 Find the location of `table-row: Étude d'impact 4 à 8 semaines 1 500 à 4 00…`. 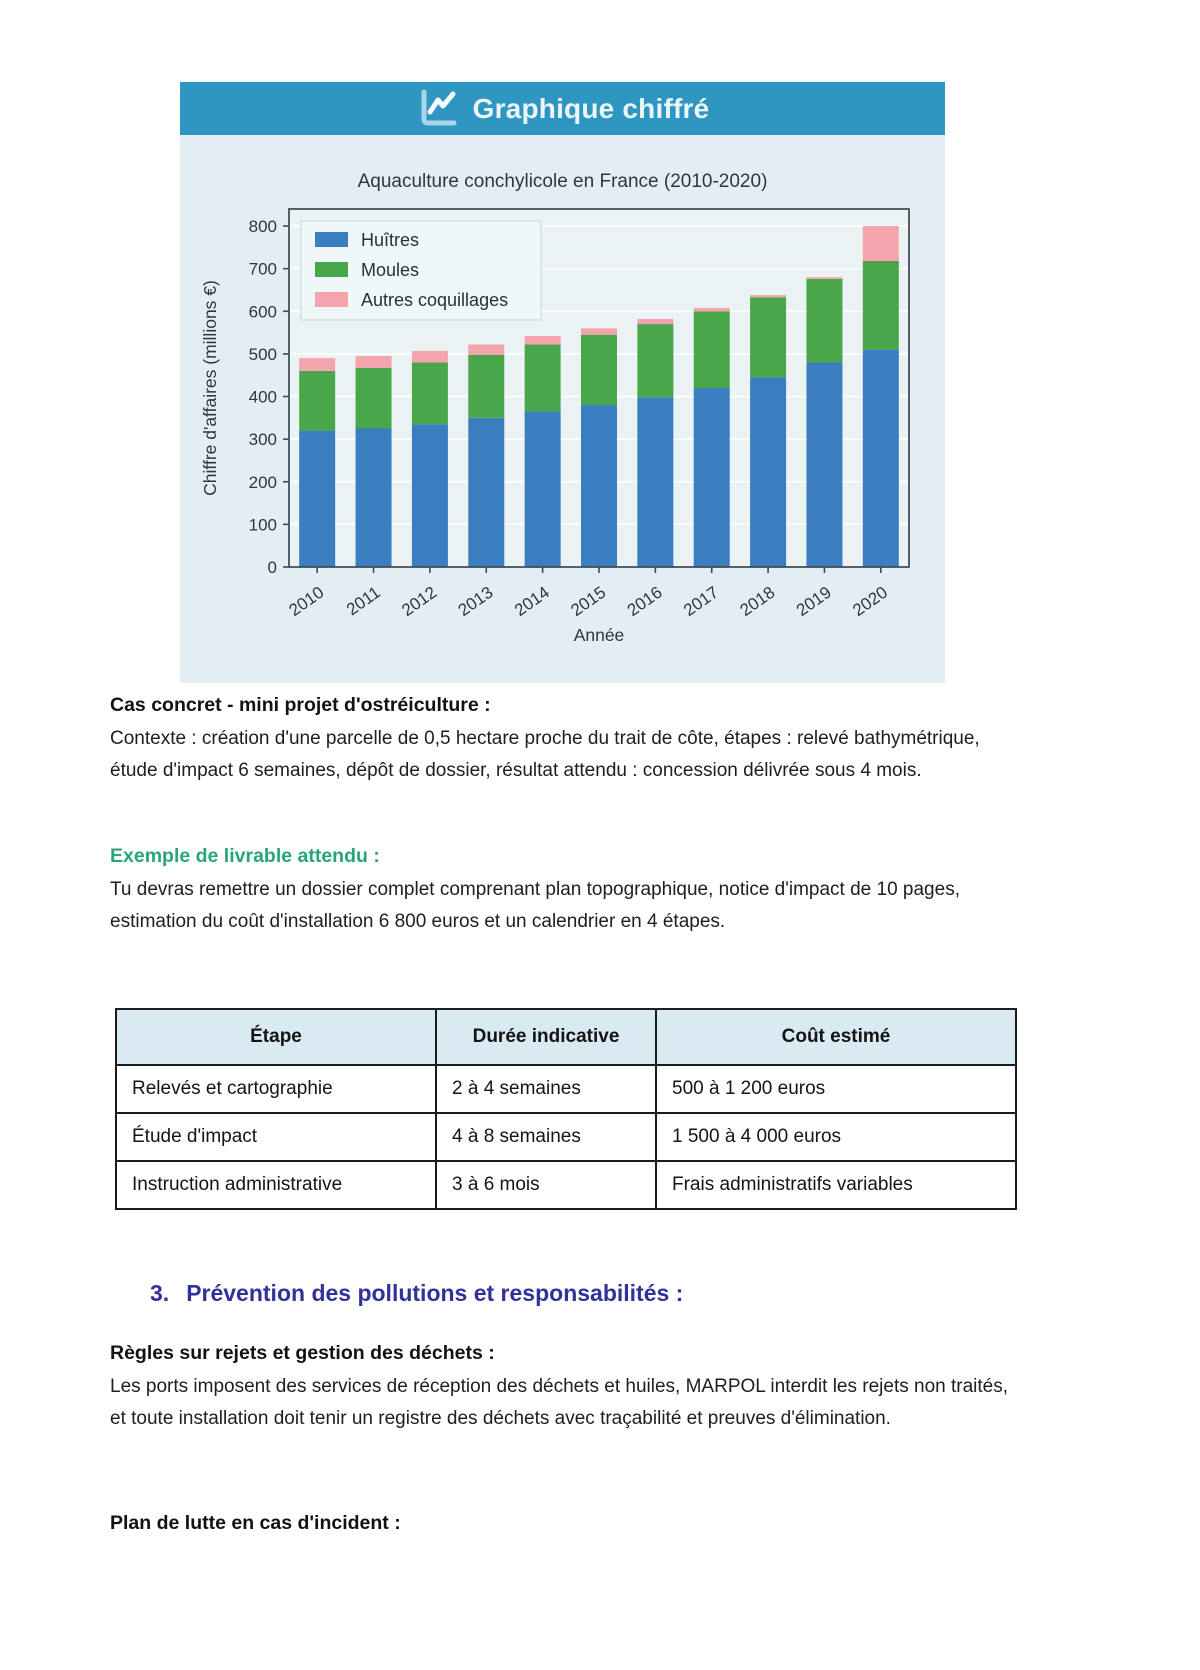

table-row: Étude d'impact 4 à 8 semaines 1 500 à 4 00… is located at coordinates (566, 1137).